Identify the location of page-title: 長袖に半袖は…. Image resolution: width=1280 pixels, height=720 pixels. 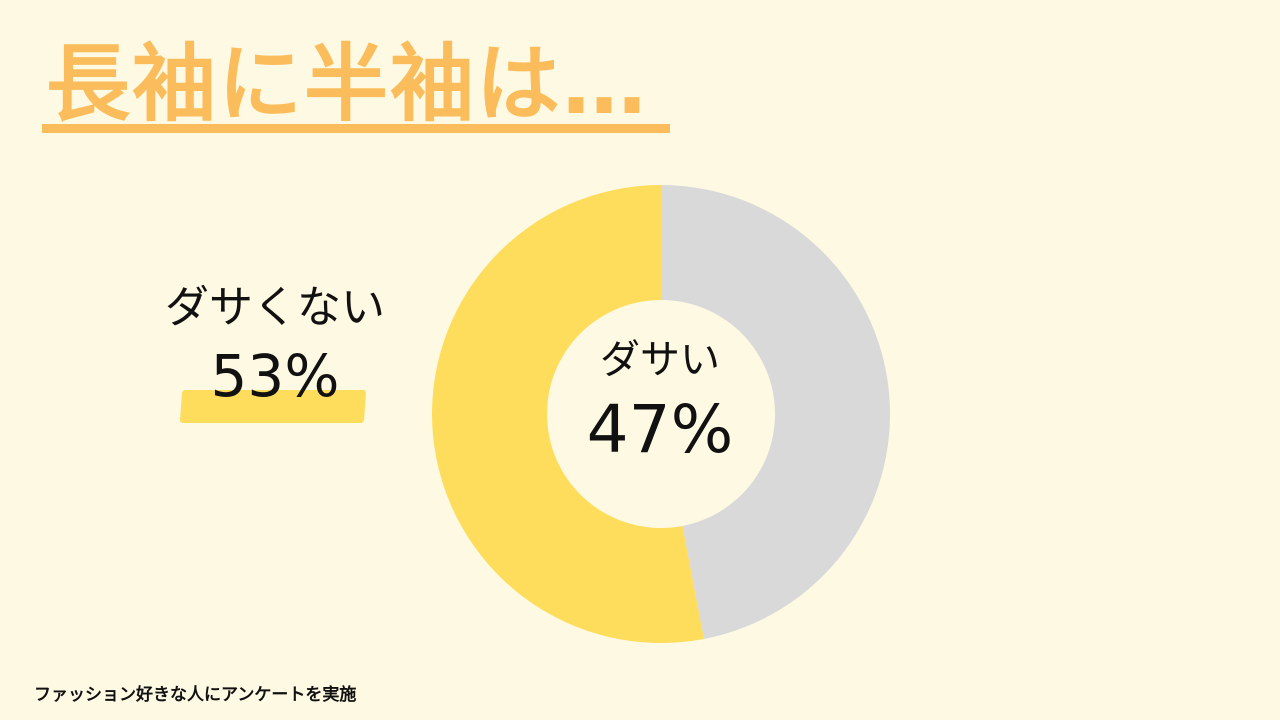
(347, 84).